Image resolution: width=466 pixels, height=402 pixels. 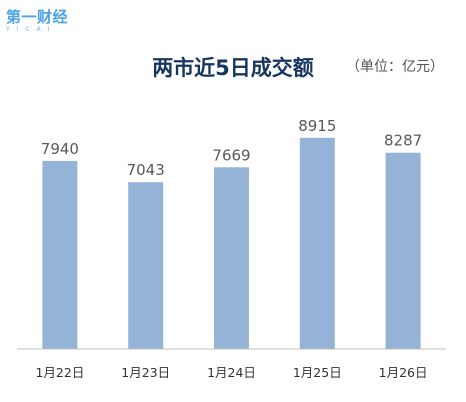 What do you see at coordinates (233, 68) in the screenshot?
I see `chart-title: 两市近5日成交额` at bounding box center [233, 68].